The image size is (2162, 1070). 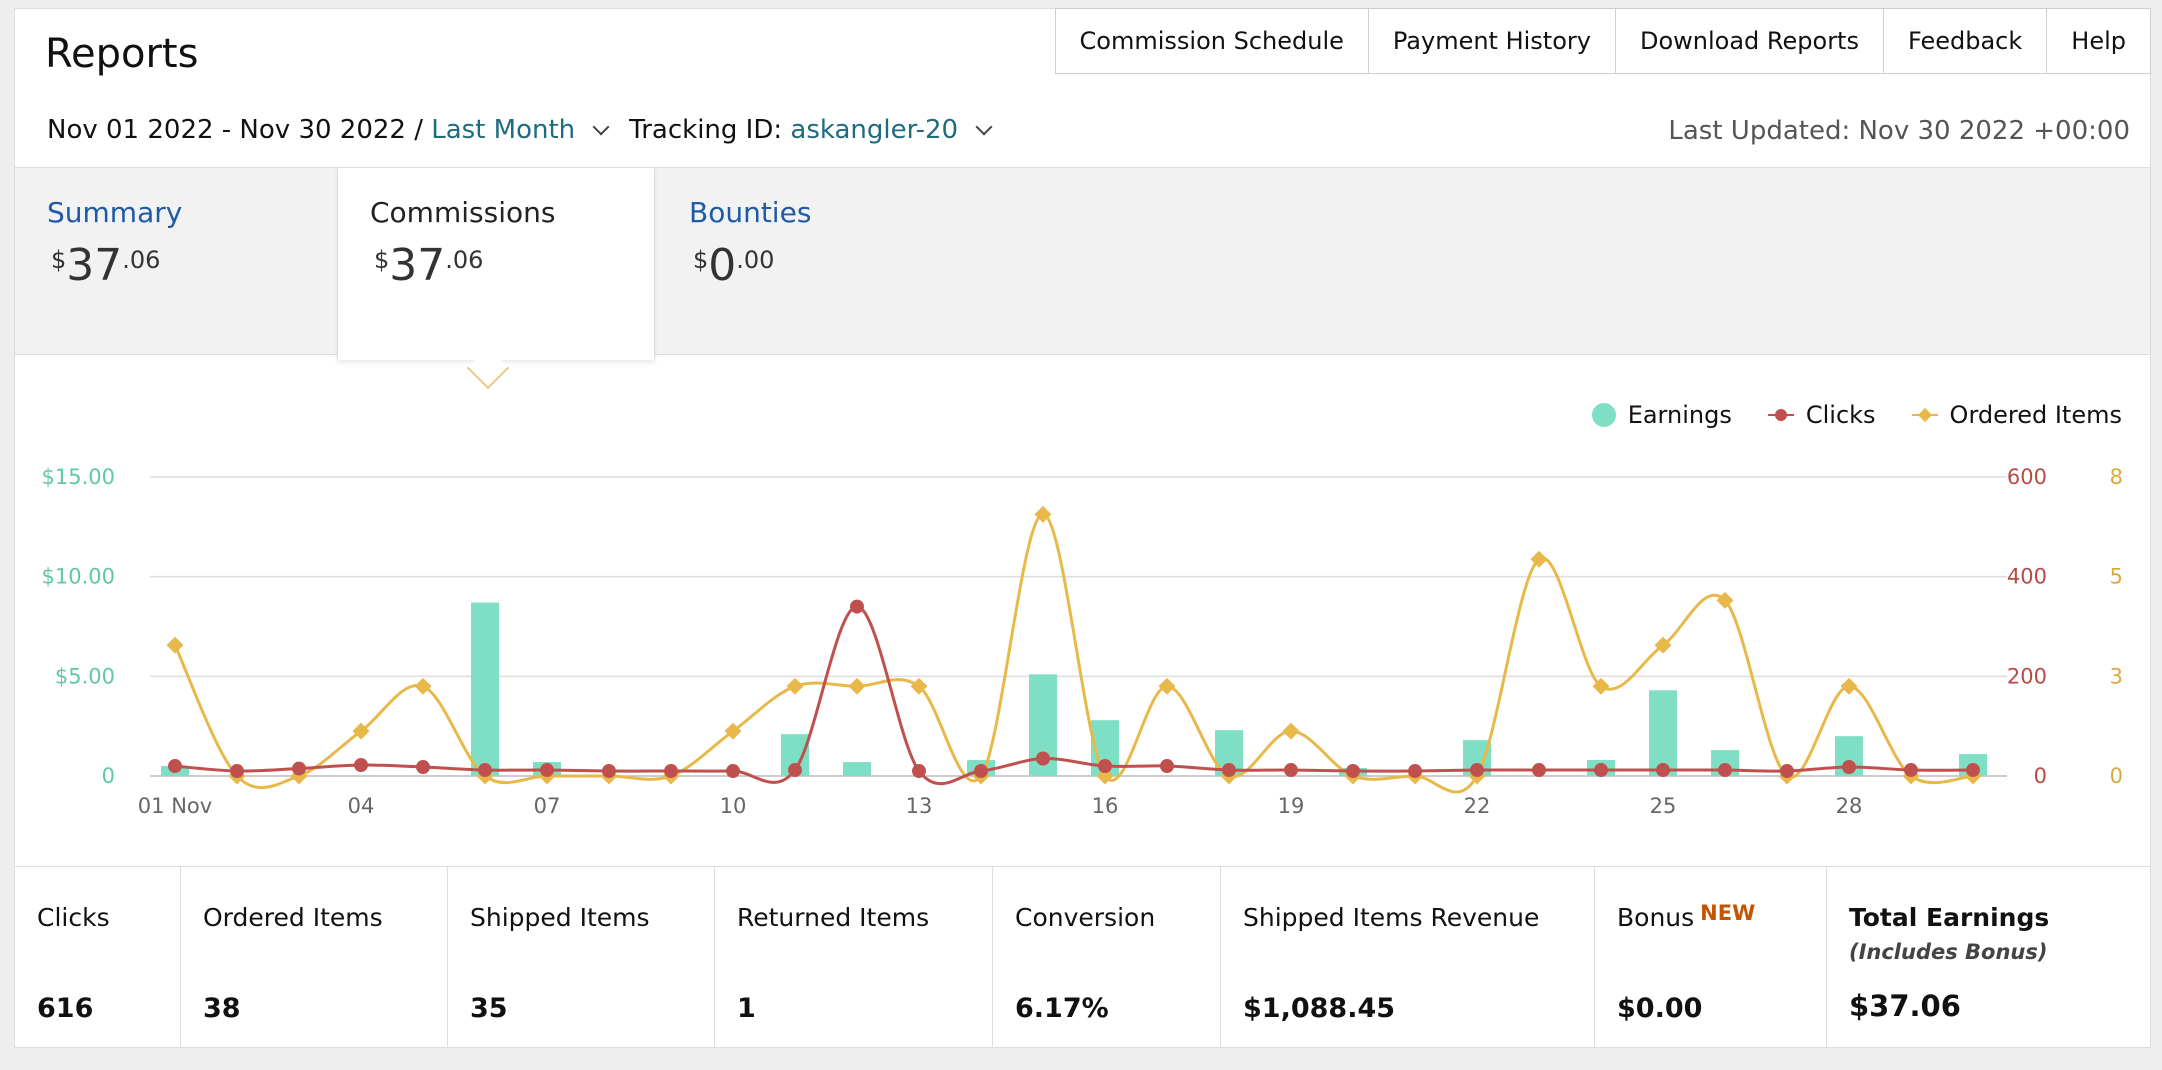 What do you see at coordinates (78, 577) in the screenshot?
I see `y-left-tick-label: $10.00` at bounding box center [78, 577].